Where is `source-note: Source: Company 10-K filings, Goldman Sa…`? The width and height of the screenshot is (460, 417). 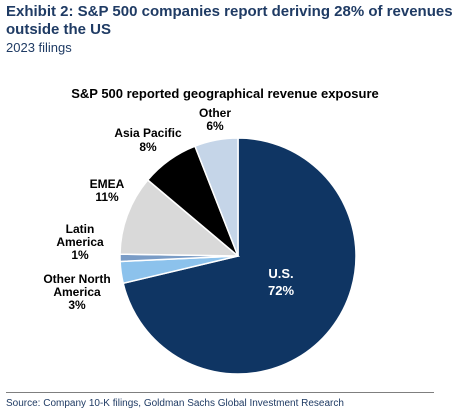
source-note: Source: Company 10-K filings, Goldman Sa… is located at coordinates (175, 403).